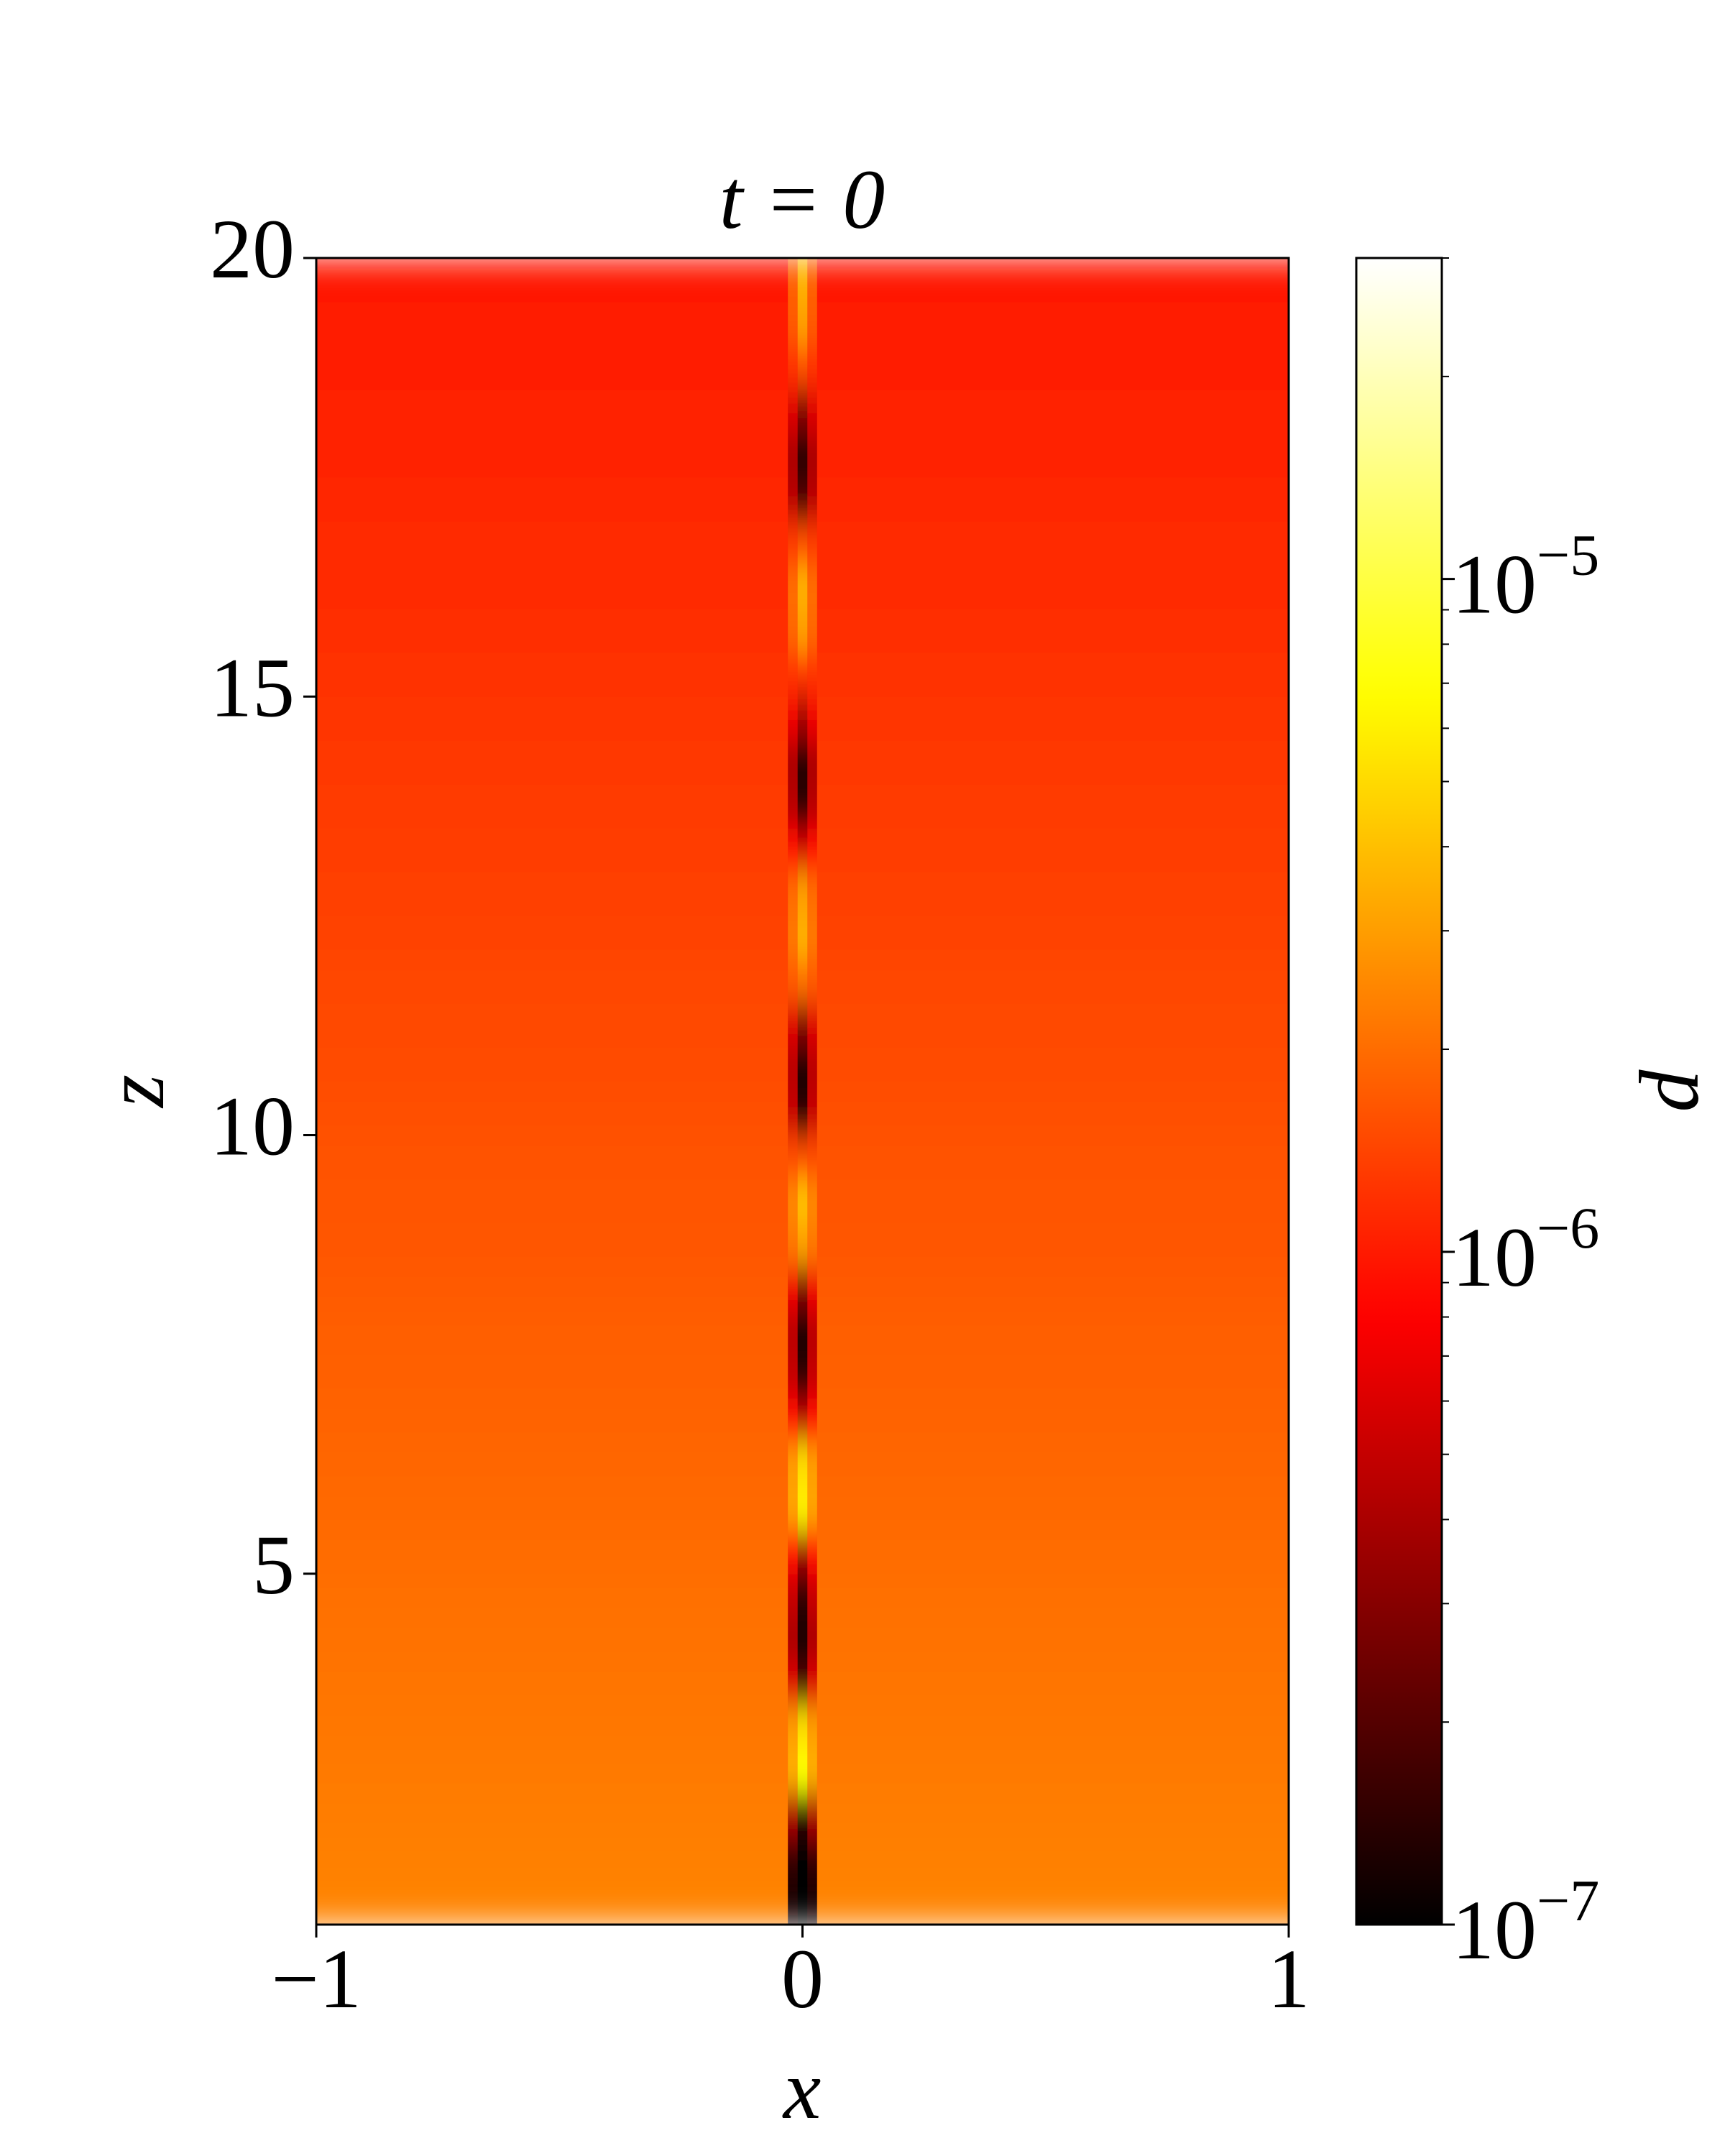  What do you see at coordinates (802, 199) in the screenshot?
I see `chart-title: t = 0` at bounding box center [802, 199].